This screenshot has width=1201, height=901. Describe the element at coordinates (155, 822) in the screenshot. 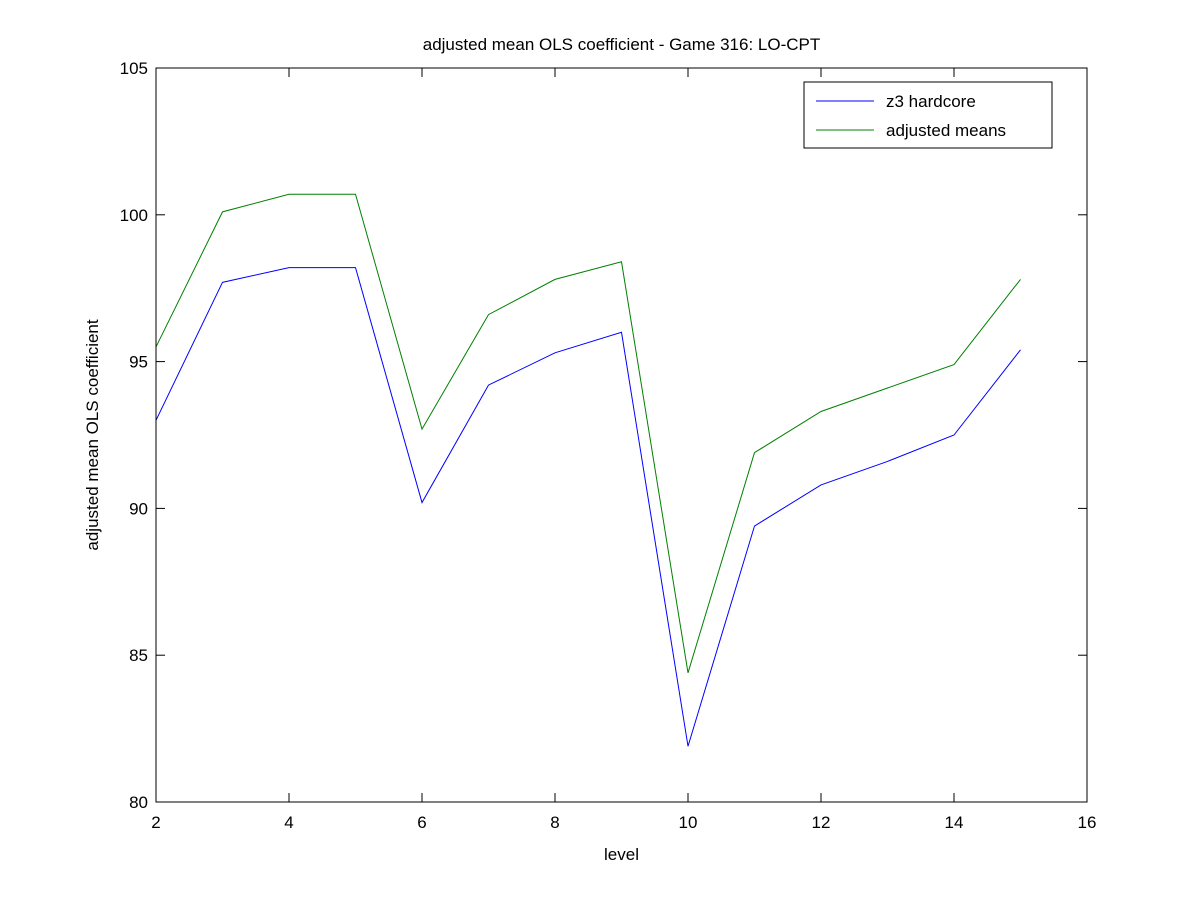

I see `x-tick-label: 2` at that location.